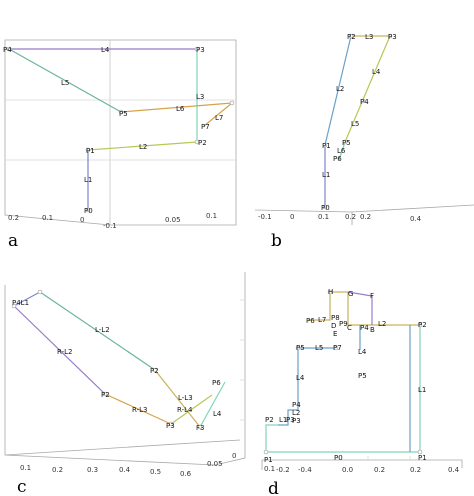 This screenshot has height=496, width=474. I want to click on panel-a-tick: -0.1, so click(110, 226).